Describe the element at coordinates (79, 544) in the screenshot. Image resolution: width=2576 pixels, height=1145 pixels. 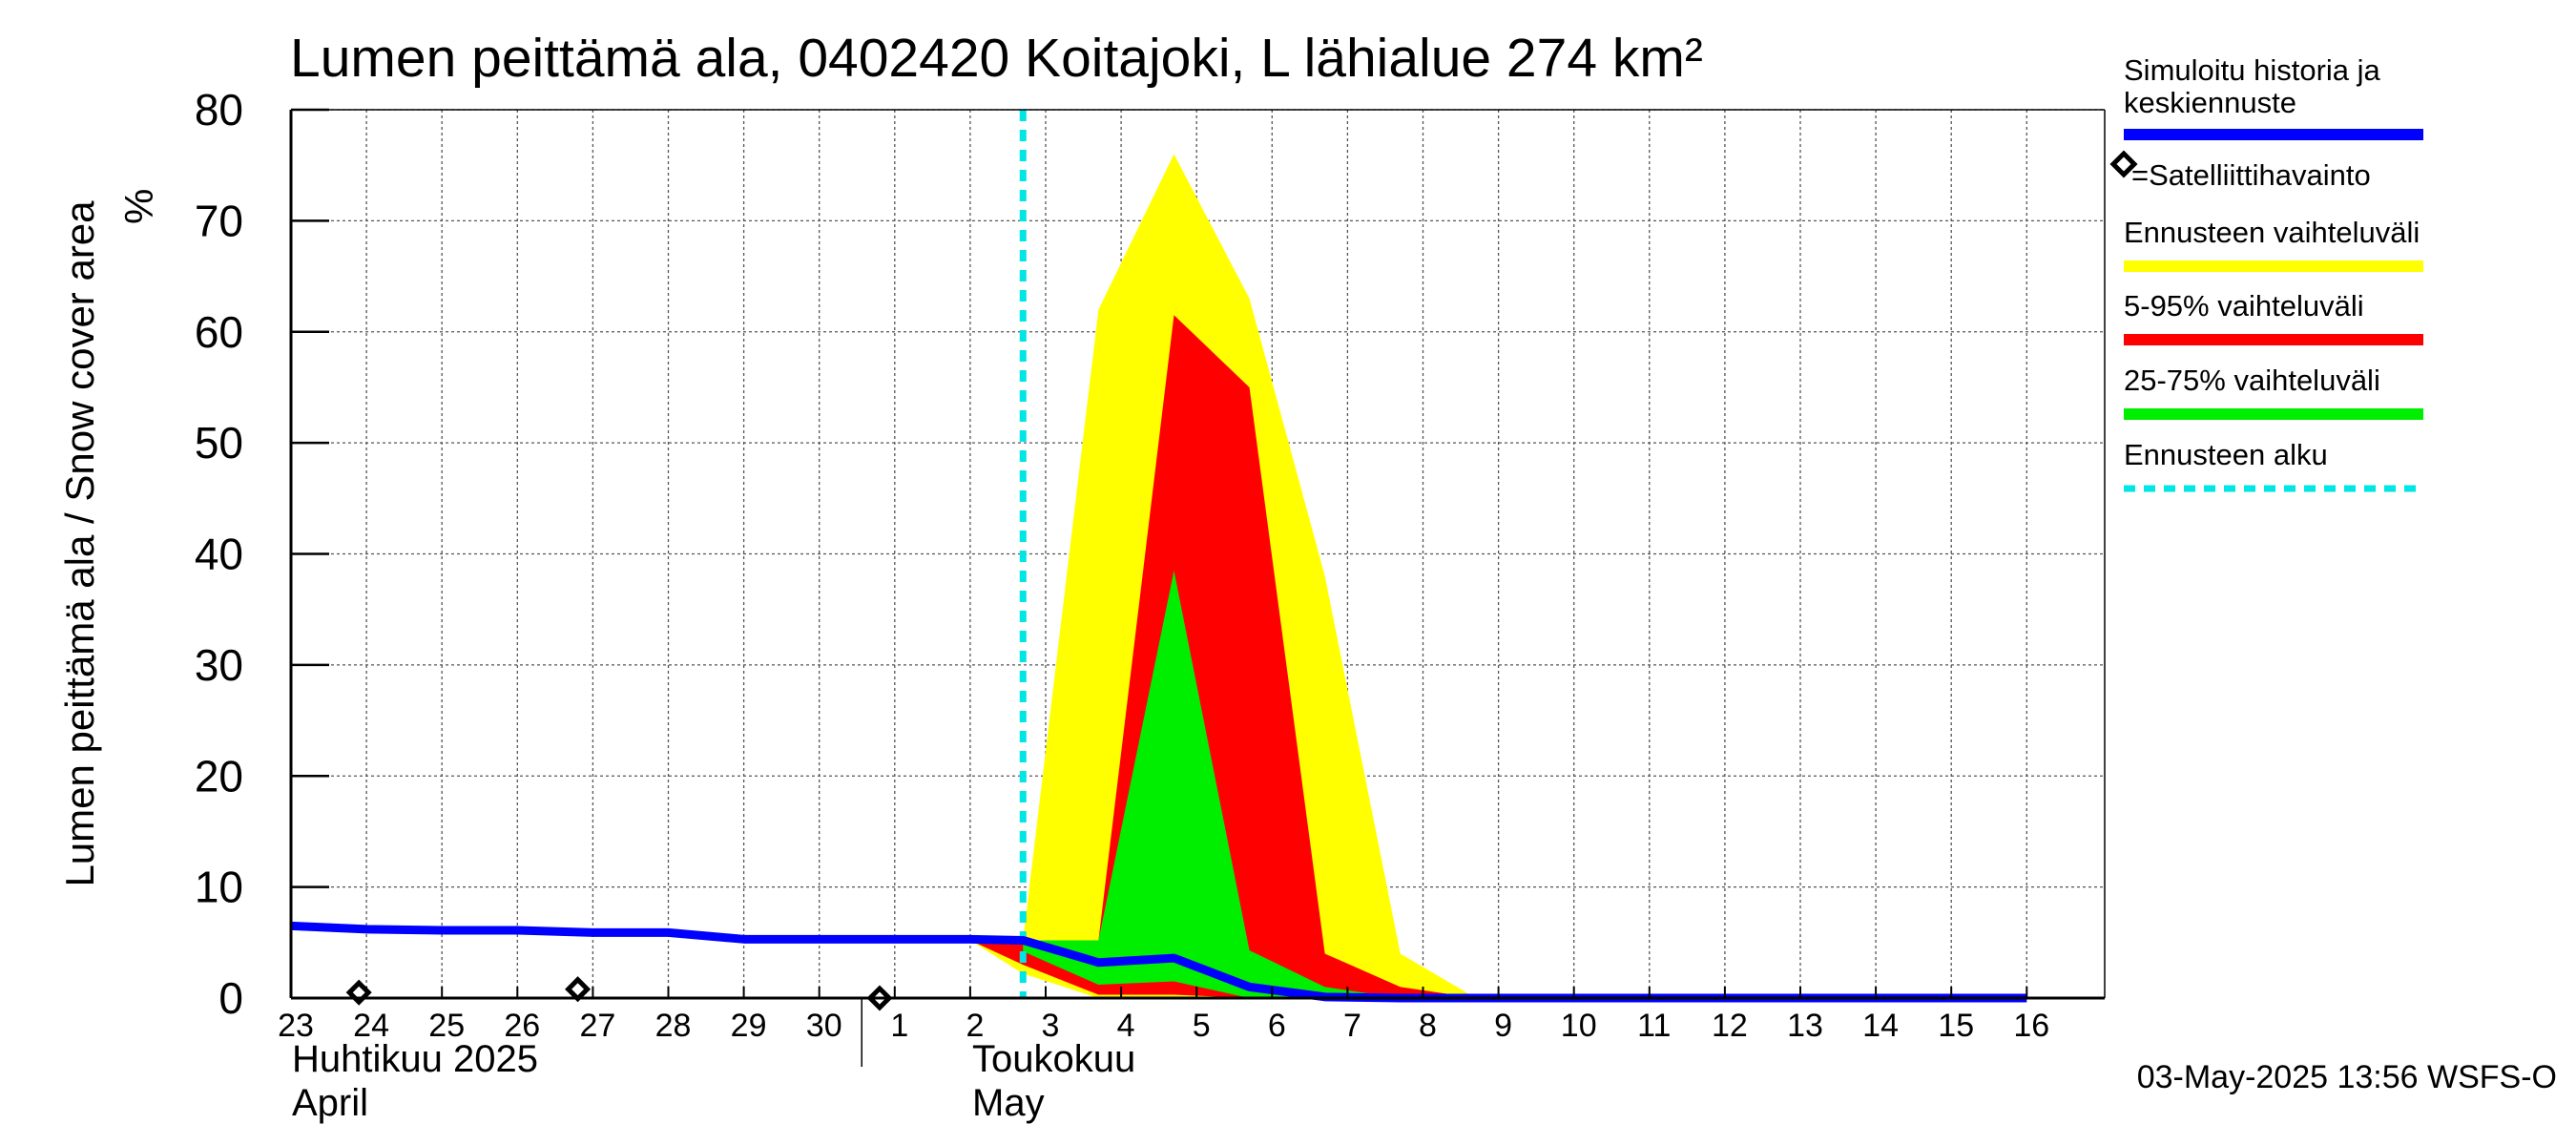
I see `y-axis-label: Lumen peittämä ala / Snow cover area` at that location.